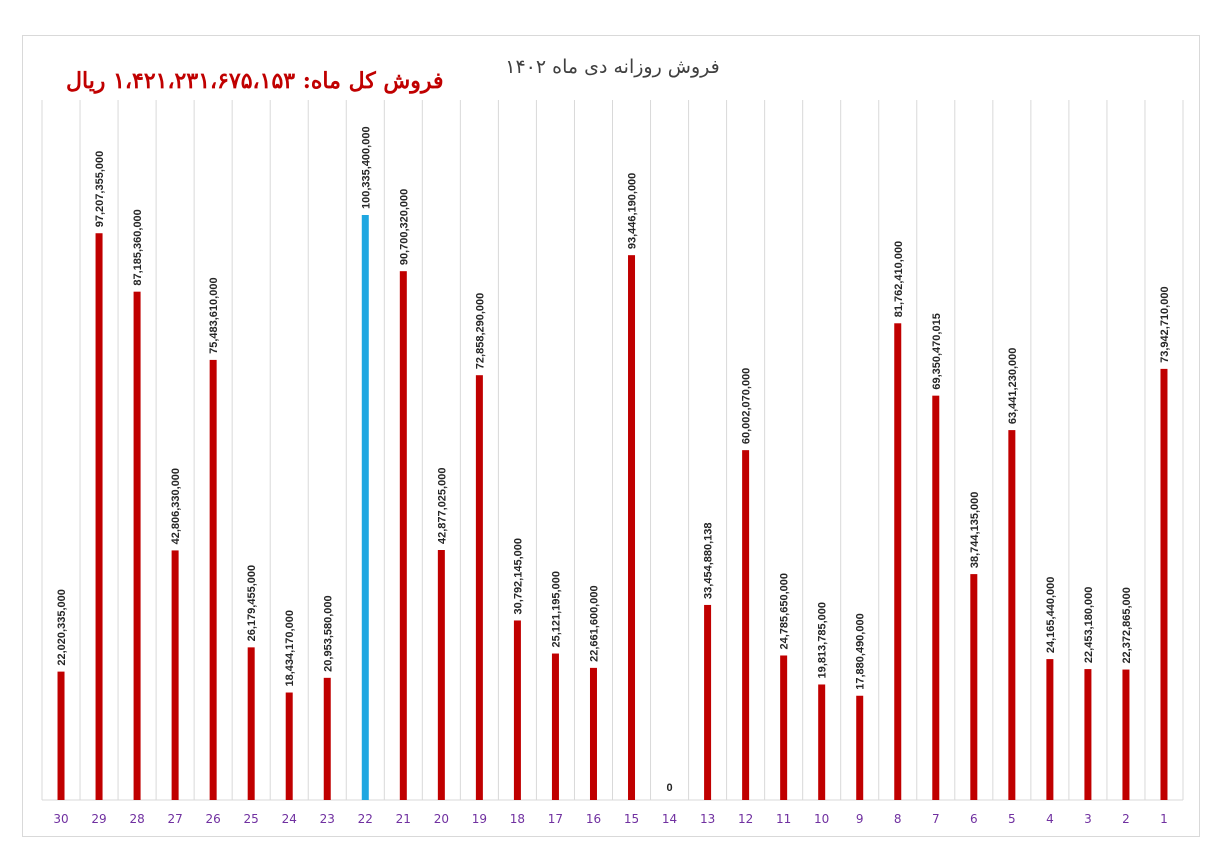  Describe the element at coordinates (821, 819) in the screenshot. I see `x-tick-10: 10` at that location.